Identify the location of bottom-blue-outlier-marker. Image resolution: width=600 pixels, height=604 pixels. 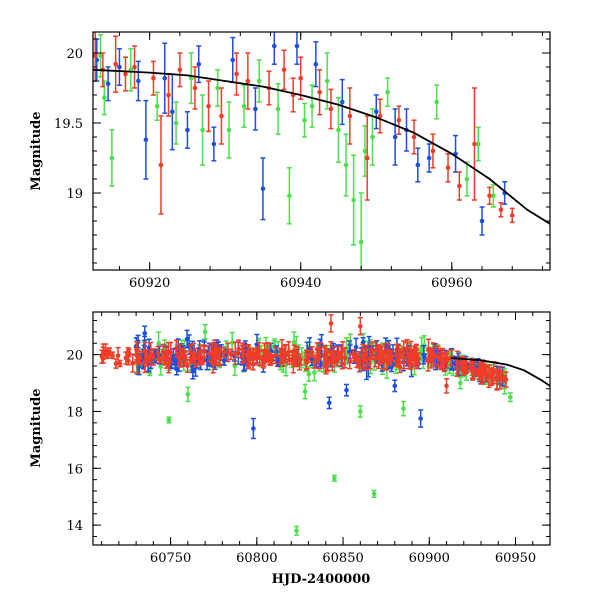
(420, 418).